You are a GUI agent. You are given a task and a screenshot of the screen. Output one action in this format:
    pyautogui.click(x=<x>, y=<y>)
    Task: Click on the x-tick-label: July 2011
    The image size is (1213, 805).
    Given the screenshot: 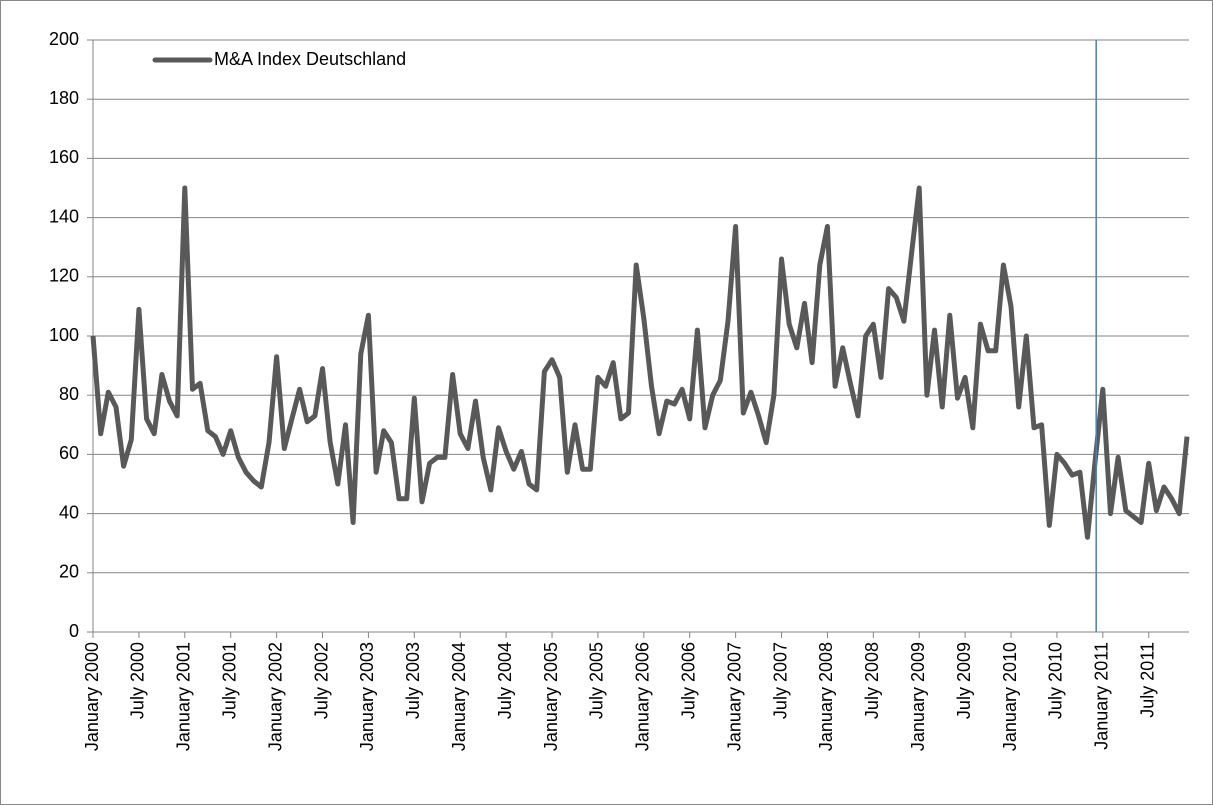 What is the action you would take?
    pyautogui.click(x=1147, y=680)
    